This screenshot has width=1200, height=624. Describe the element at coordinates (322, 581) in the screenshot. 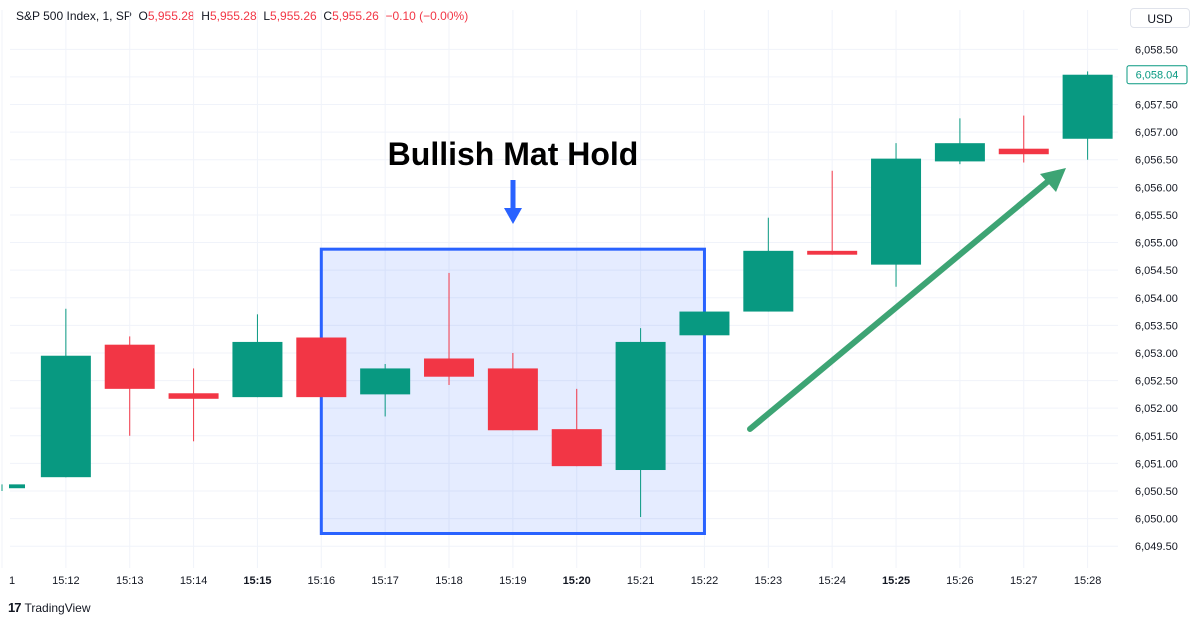

I see `x-tick-label: 15:16` at that location.